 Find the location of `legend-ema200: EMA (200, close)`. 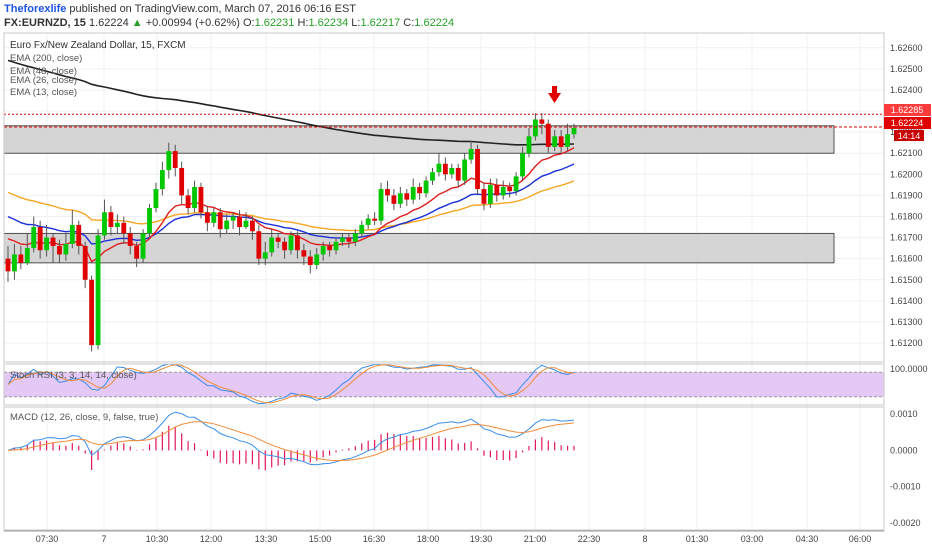

legend-ema200: EMA (200, close) is located at coordinates (46, 58).